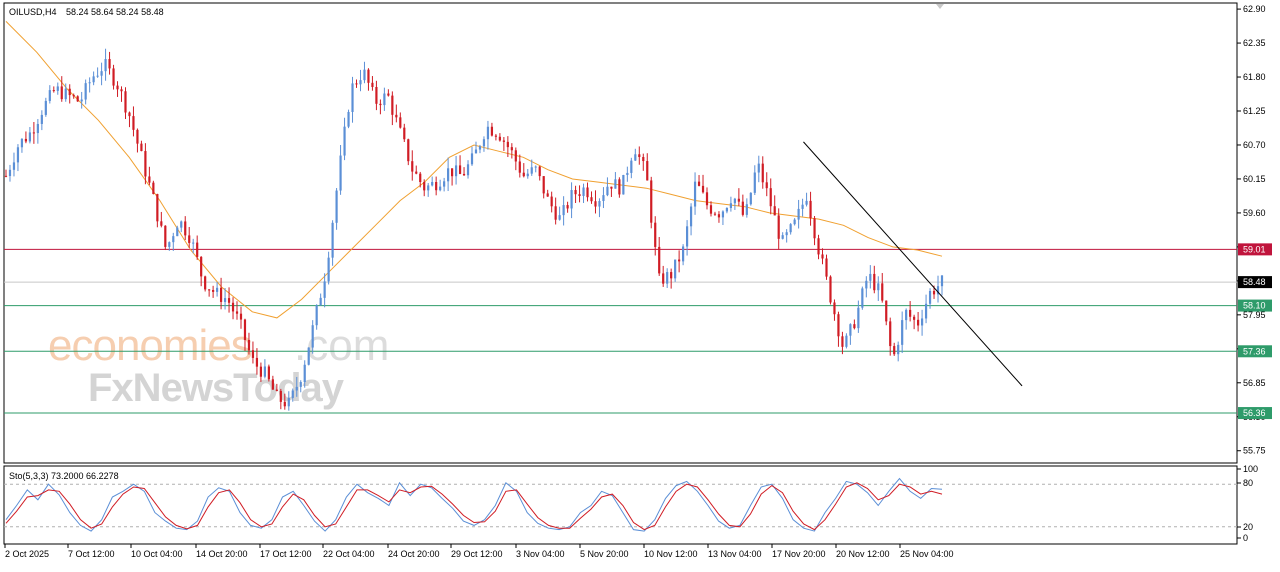  What do you see at coordinates (927, 554) in the screenshot?
I see `time-tick-label: 25 Nov 04:00` at bounding box center [927, 554].